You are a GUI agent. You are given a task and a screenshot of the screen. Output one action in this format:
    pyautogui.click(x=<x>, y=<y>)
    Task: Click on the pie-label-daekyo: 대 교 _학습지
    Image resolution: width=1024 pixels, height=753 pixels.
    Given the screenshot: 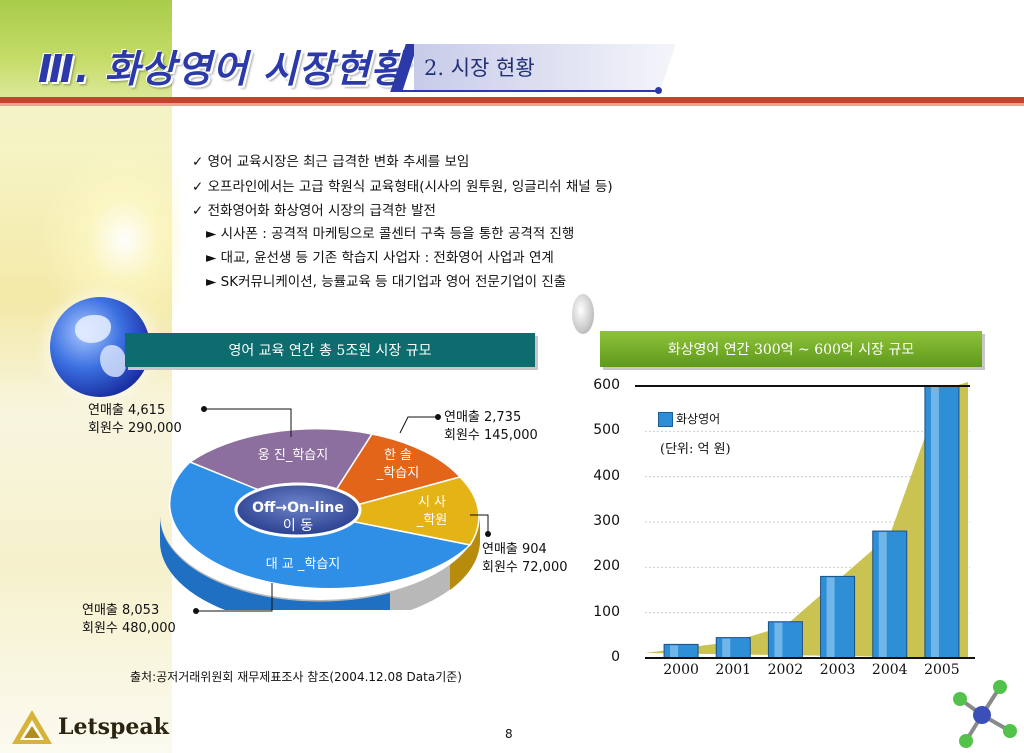 What is the action you would take?
    pyautogui.click(x=303, y=564)
    